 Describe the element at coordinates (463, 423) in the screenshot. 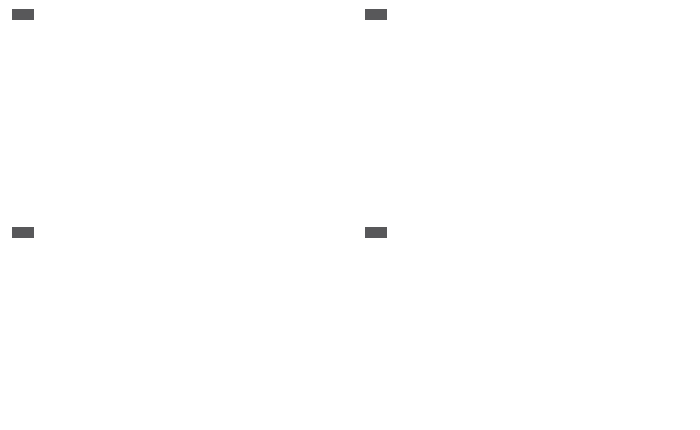

I see `colorbar-legend` at that location.